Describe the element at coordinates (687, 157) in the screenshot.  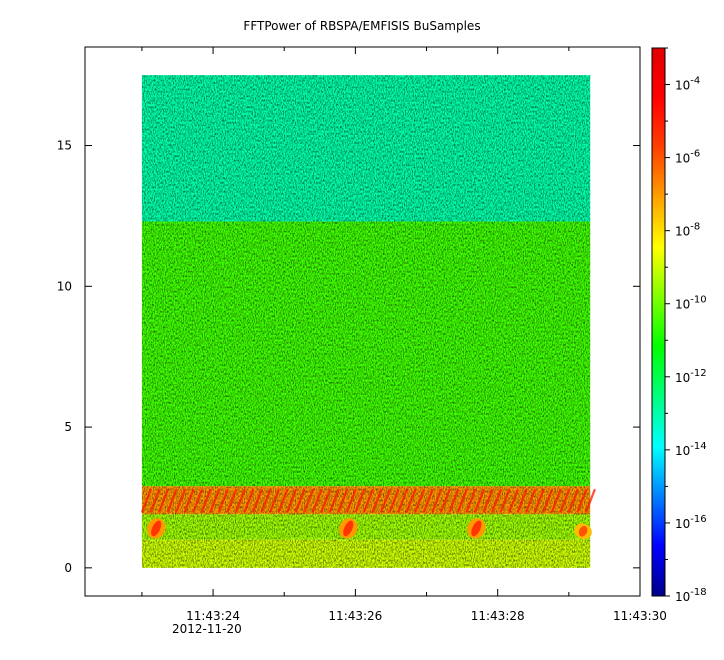
I see `colorbar-tick-label: 10⁻⁶` at that location.